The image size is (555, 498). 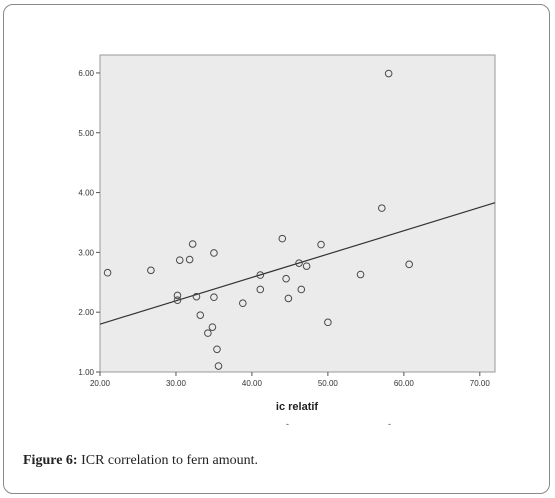 I want to click on axis-mark-2: -, so click(x=389, y=424).